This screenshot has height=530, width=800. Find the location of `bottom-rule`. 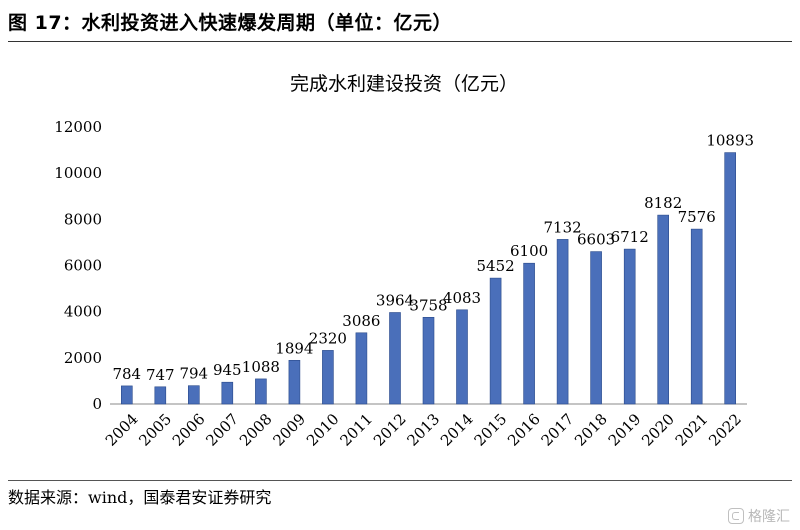

bottom-rule is located at coordinates (400, 480).